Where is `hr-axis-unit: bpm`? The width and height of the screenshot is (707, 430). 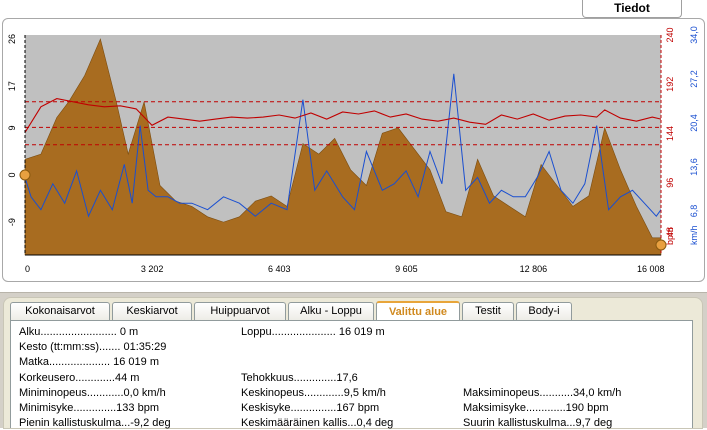
hr-axis-unit: bpm is located at coordinates (670, 236).